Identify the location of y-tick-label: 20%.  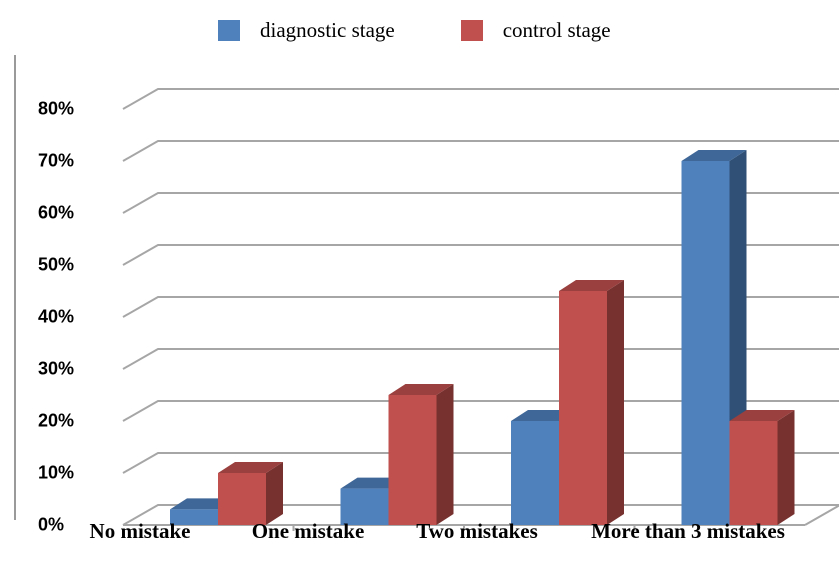
(56, 420).